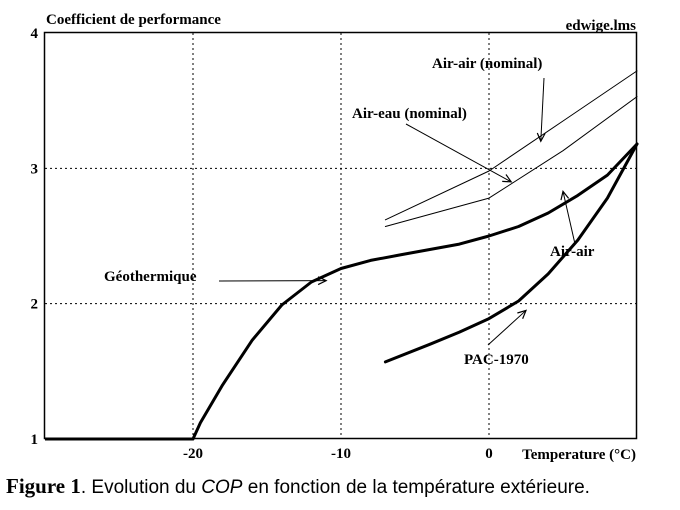  Describe the element at coordinates (150, 277) in the screenshot. I see `annotation-geothermique: Géothermique` at that location.